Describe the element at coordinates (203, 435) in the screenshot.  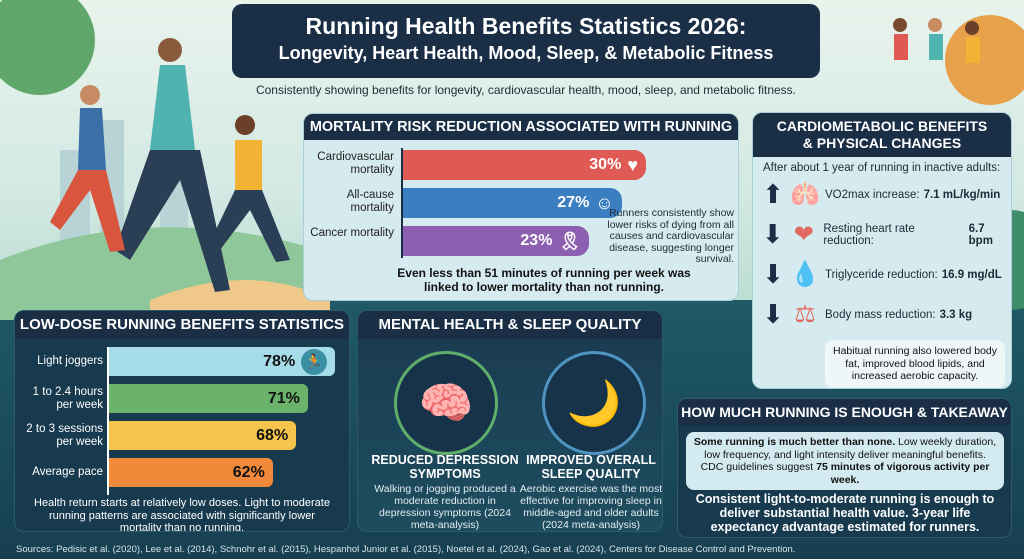
I see `bar: 68%` at that location.